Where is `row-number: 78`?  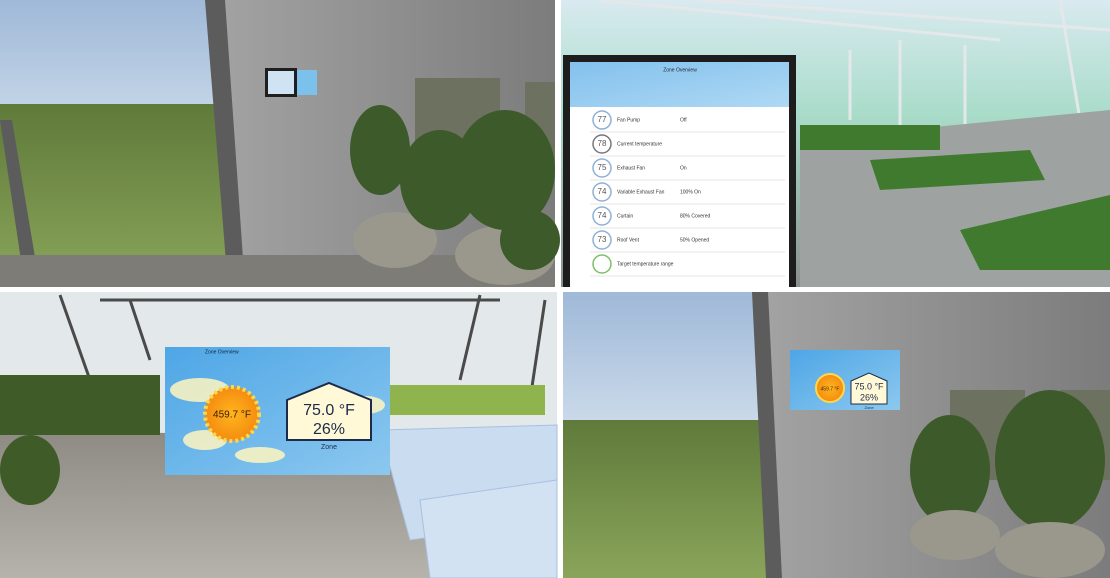 row-number: 78 is located at coordinates (602, 143).